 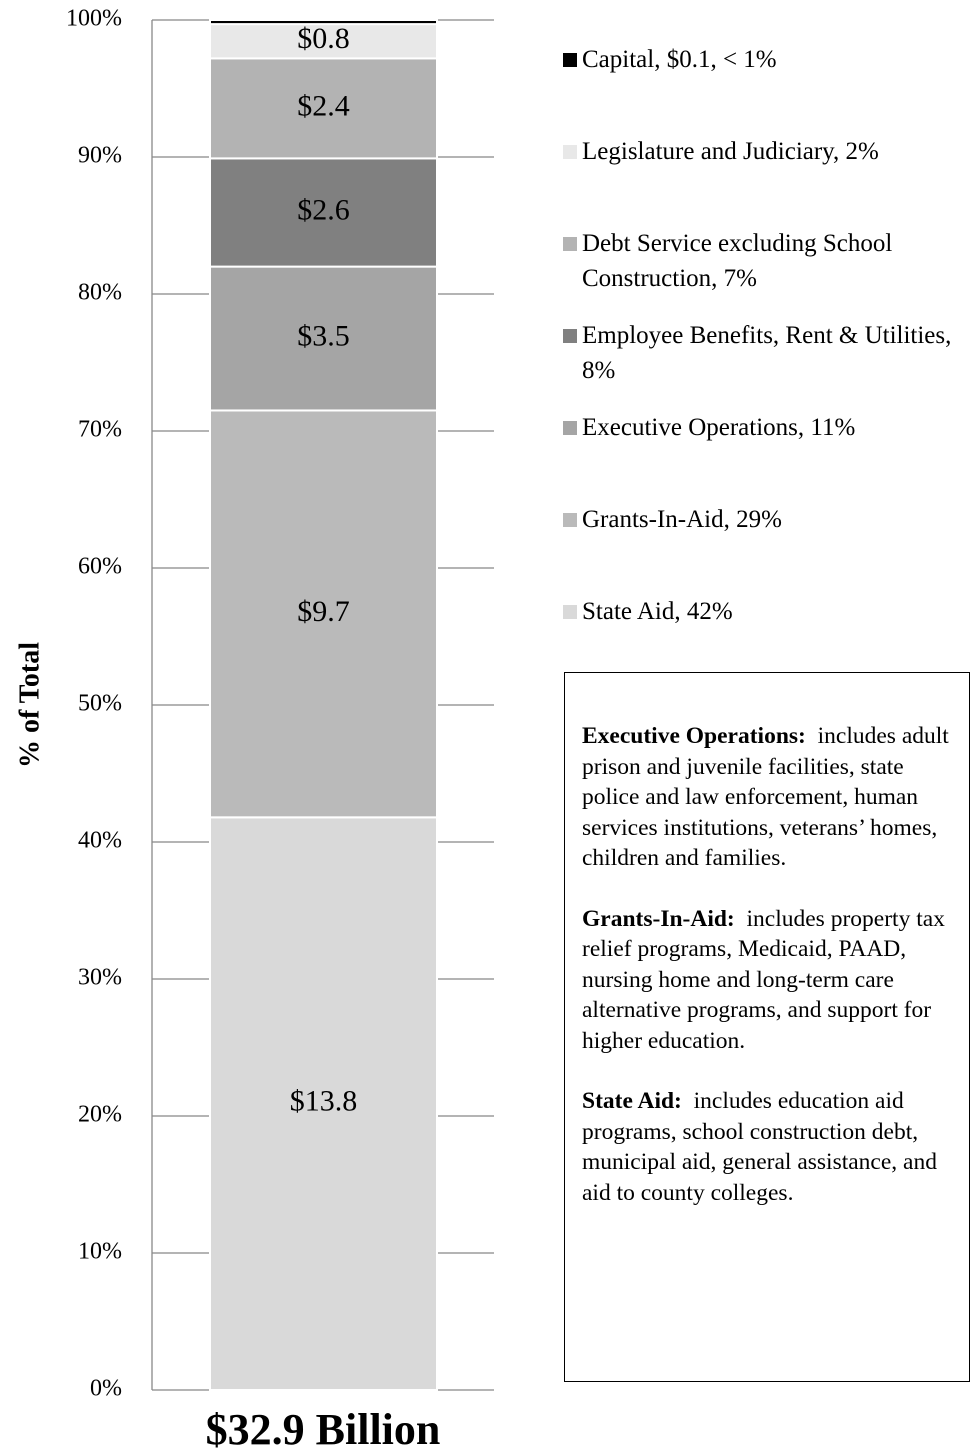 What do you see at coordinates (100, 978) in the screenshot?
I see `y-tick-label: 30%` at bounding box center [100, 978].